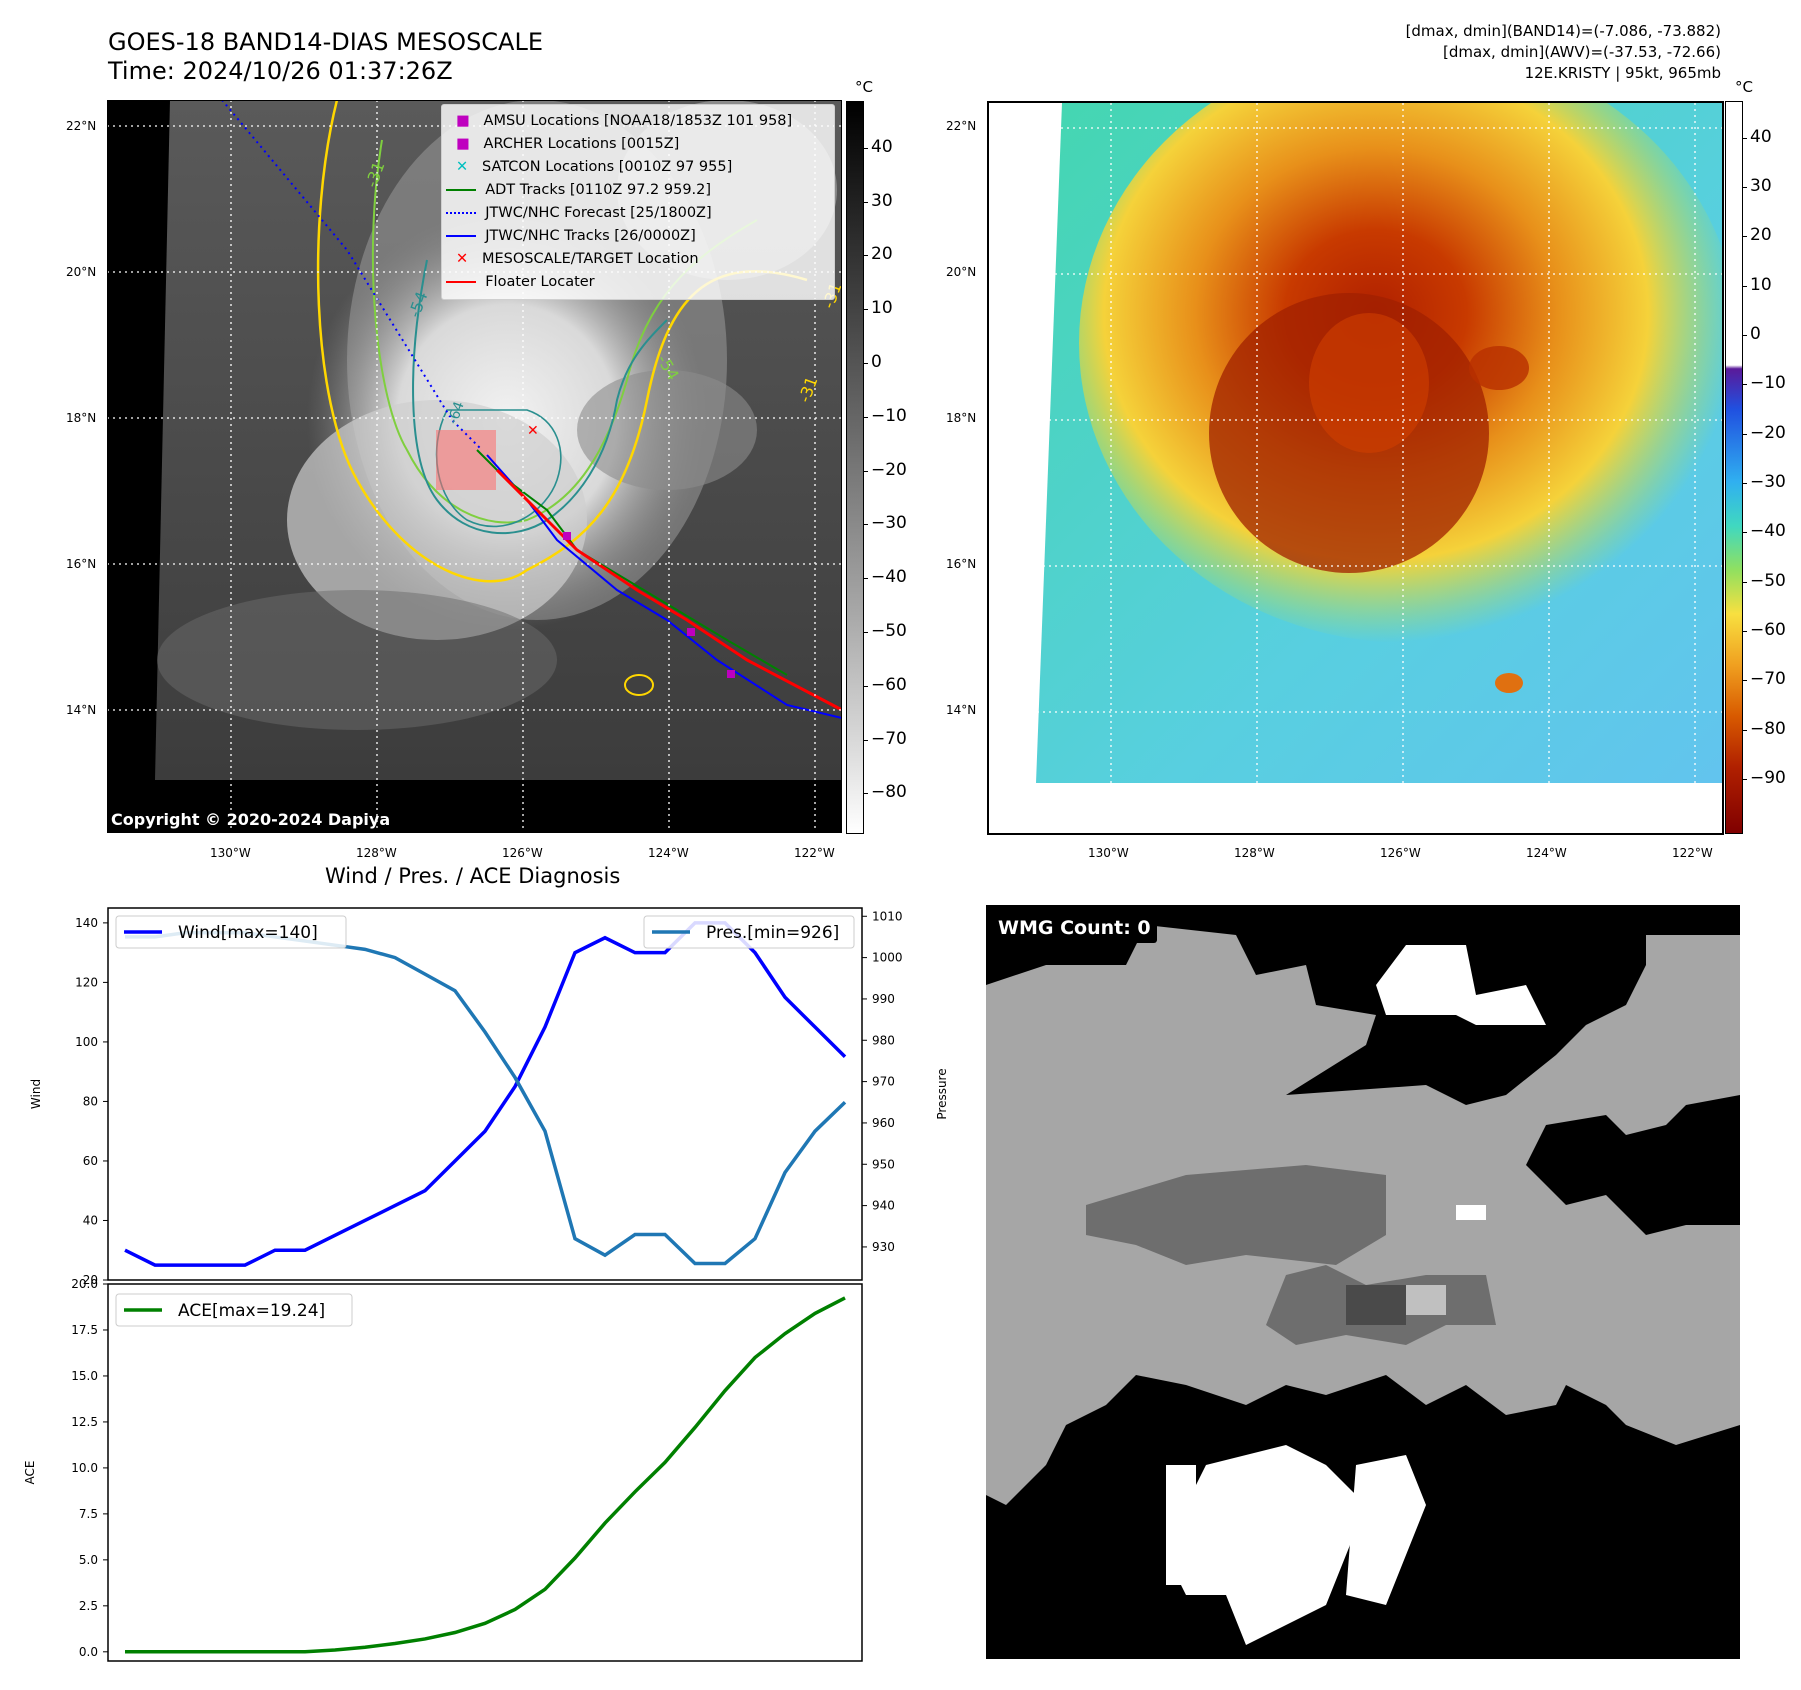  What do you see at coordinates (1692, 853) in the screenshot?
I see `lon-label-122-right: 122°W` at bounding box center [1692, 853].